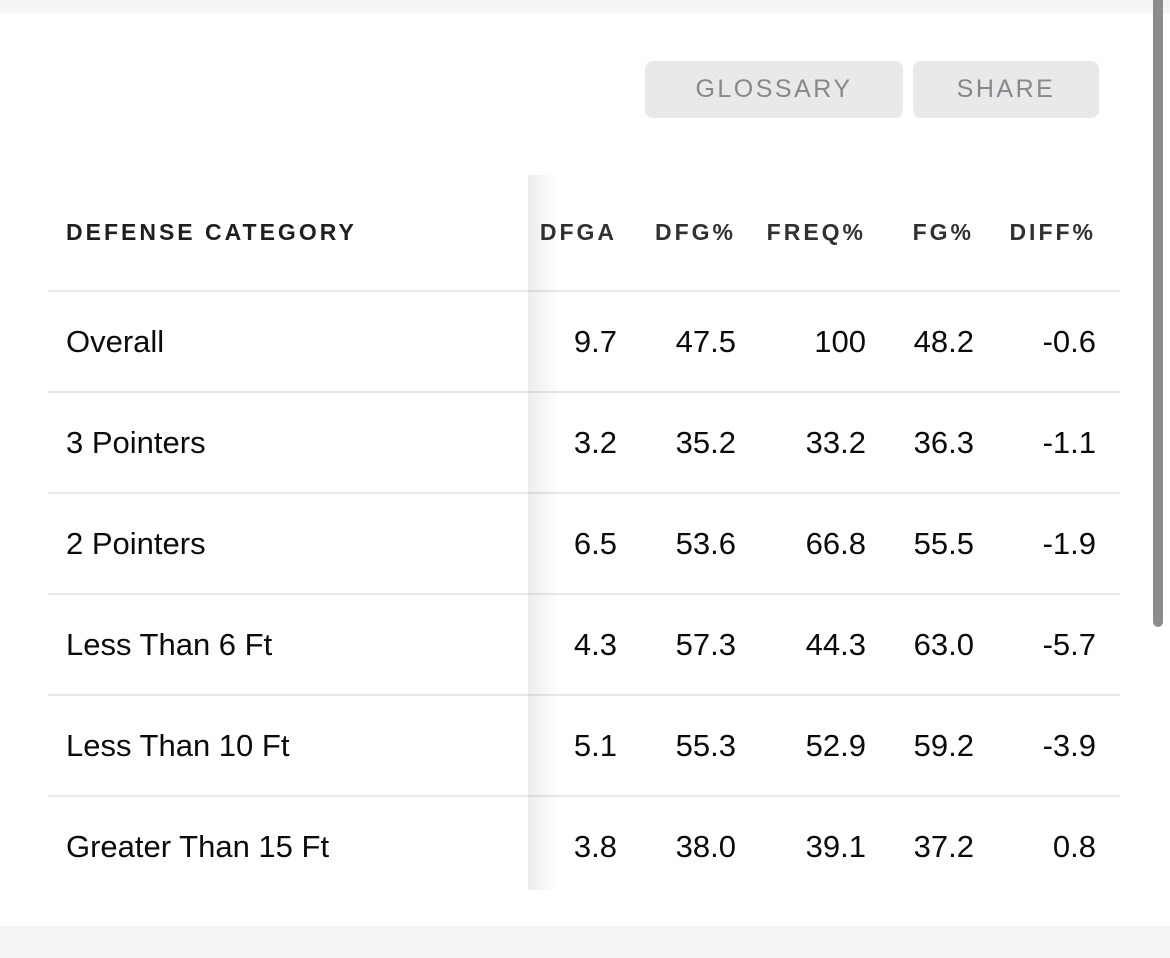 The height and width of the screenshot is (958, 1170). What do you see at coordinates (585, 6) in the screenshot?
I see `top-strip` at bounding box center [585, 6].